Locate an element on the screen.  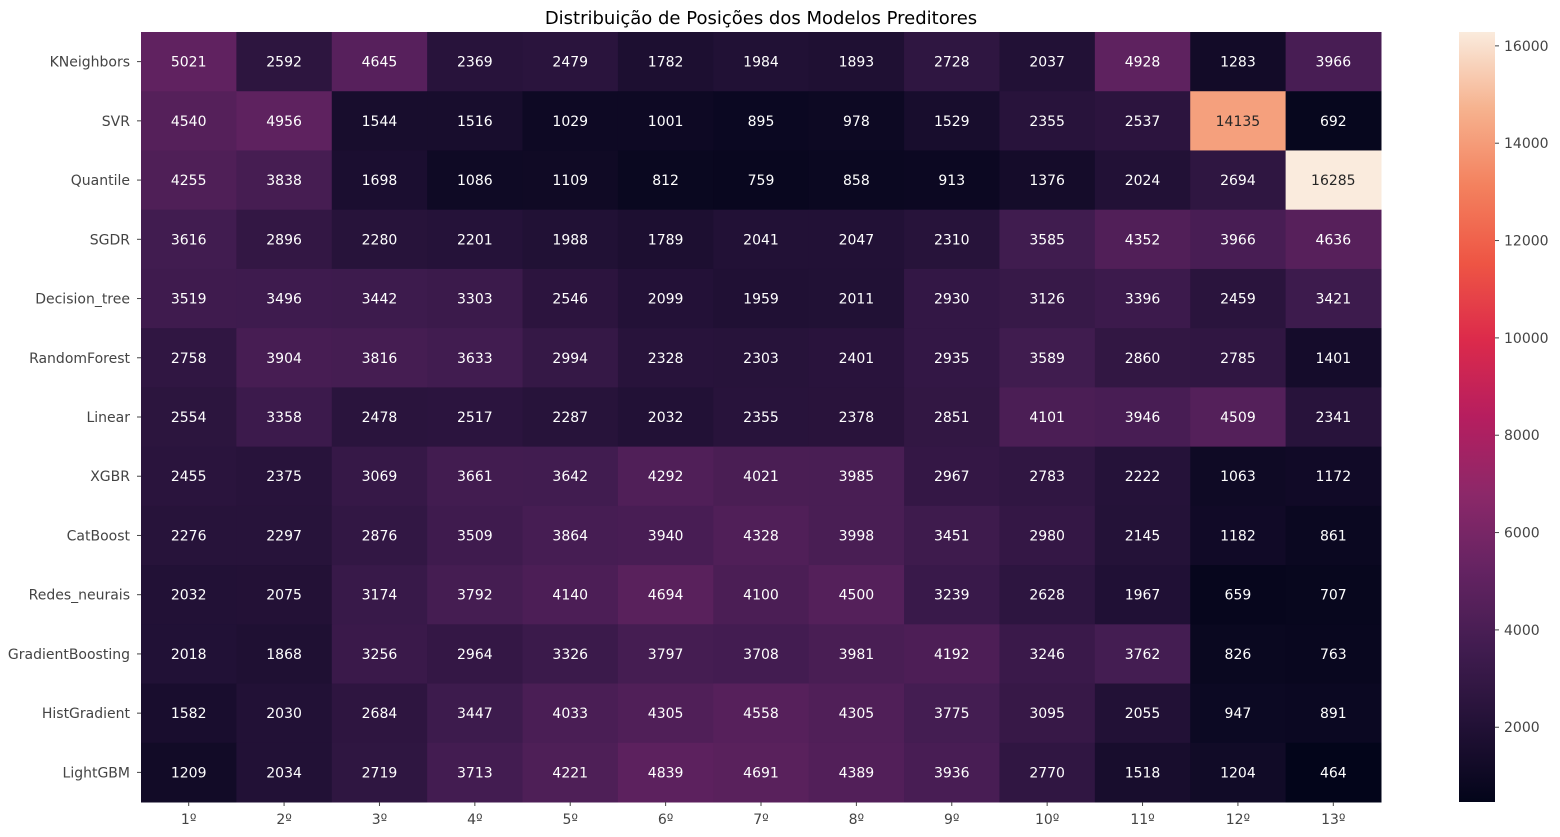
cell-value-label: 2011 is located at coordinates (857, 300).